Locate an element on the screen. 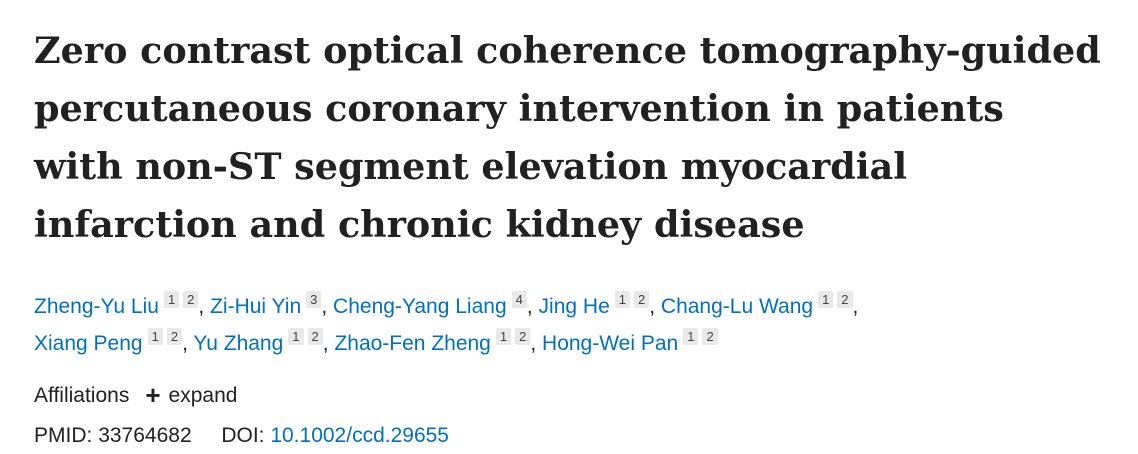 Image resolution: width=1138 pixels, height=454 pixels. affiliation-ref-badge: 3 is located at coordinates (314, 299).